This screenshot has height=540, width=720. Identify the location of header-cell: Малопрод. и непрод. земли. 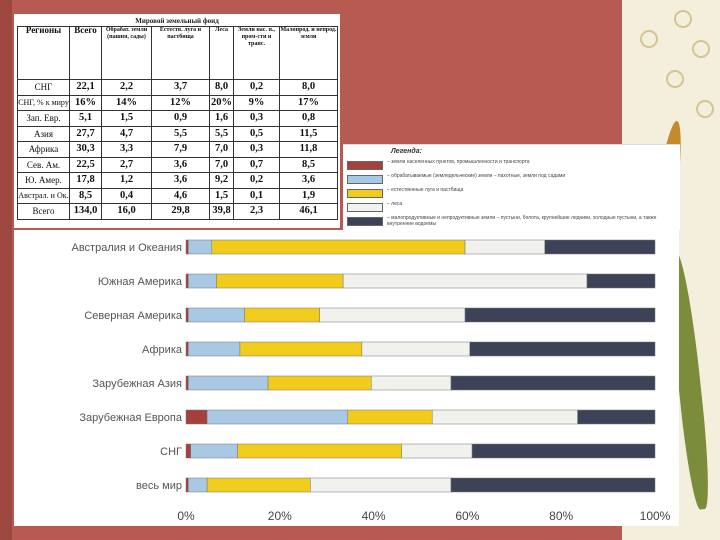
(308, 53).